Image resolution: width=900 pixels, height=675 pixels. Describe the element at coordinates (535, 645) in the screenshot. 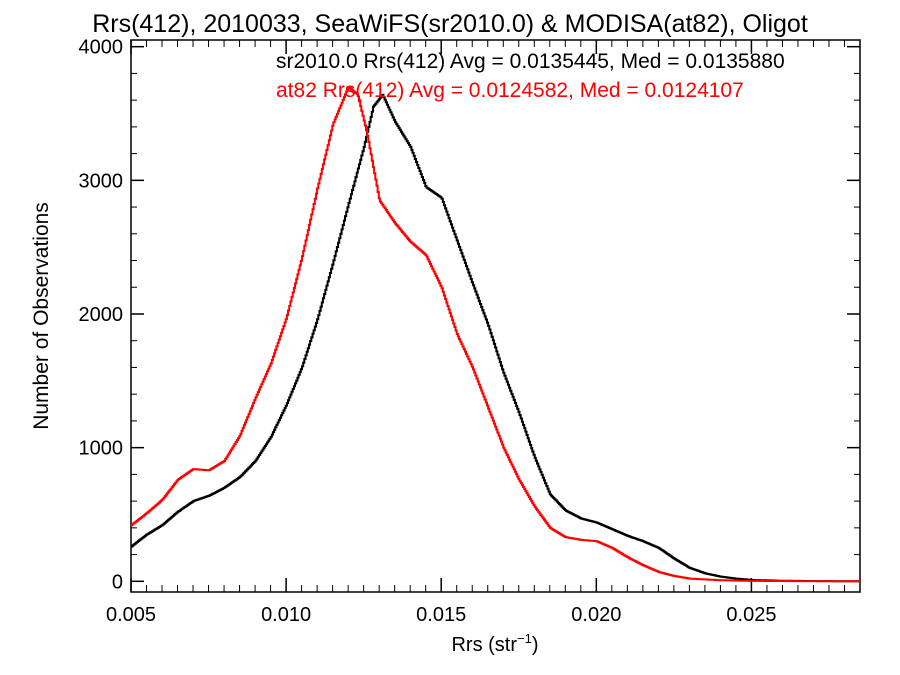

I see `x-axis-label-close: )` at that location.